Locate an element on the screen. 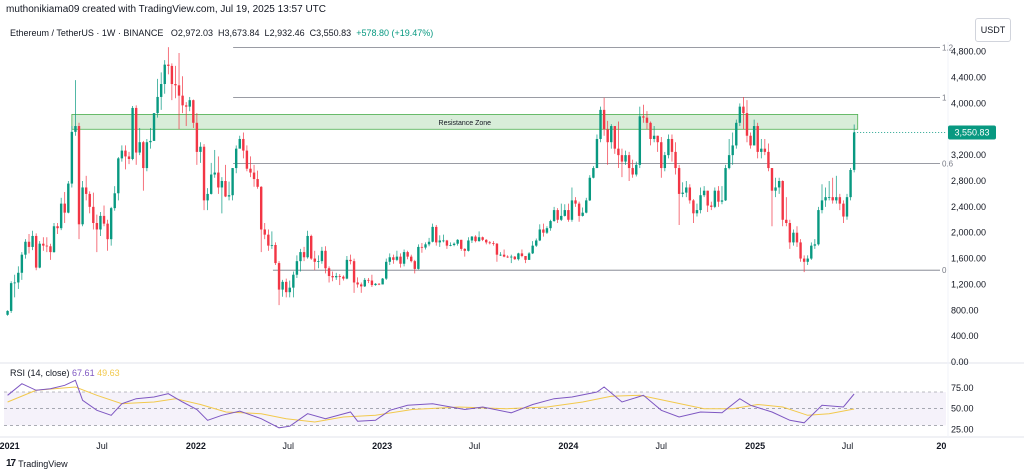  change-value: +578.80 (+19.47%) is located at coordinates (395, 33).